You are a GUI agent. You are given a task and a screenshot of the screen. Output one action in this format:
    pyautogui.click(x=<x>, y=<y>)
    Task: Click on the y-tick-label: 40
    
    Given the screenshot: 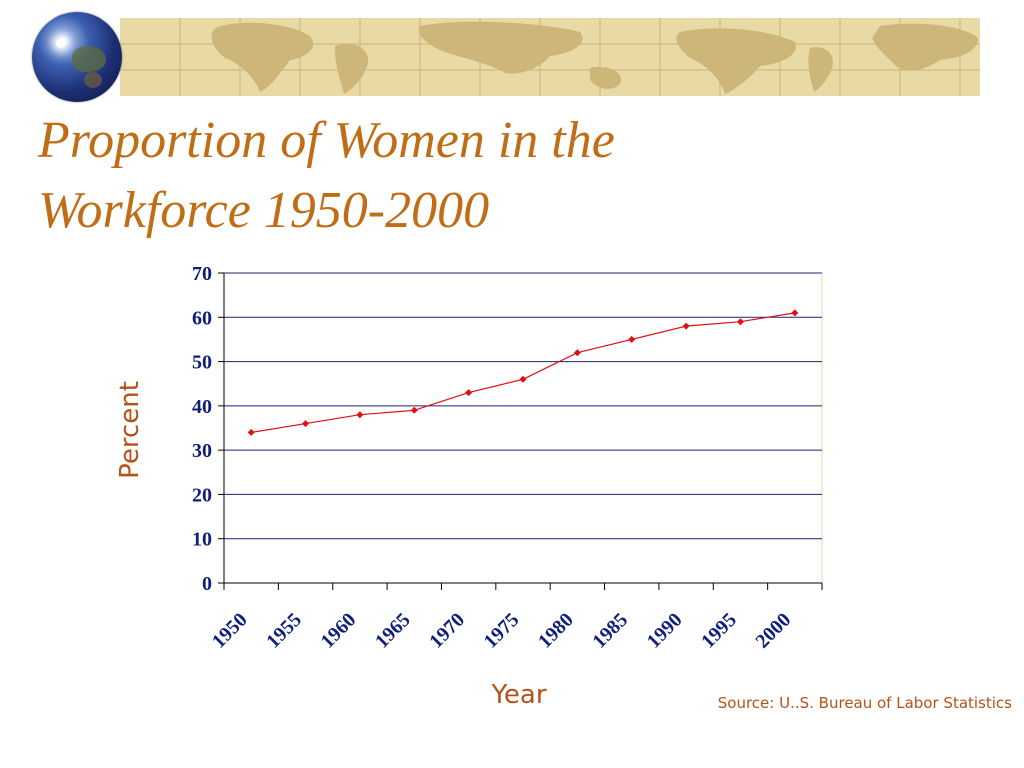 What is the action you would take?
    pyautogui.click(x=202, y=407)
    